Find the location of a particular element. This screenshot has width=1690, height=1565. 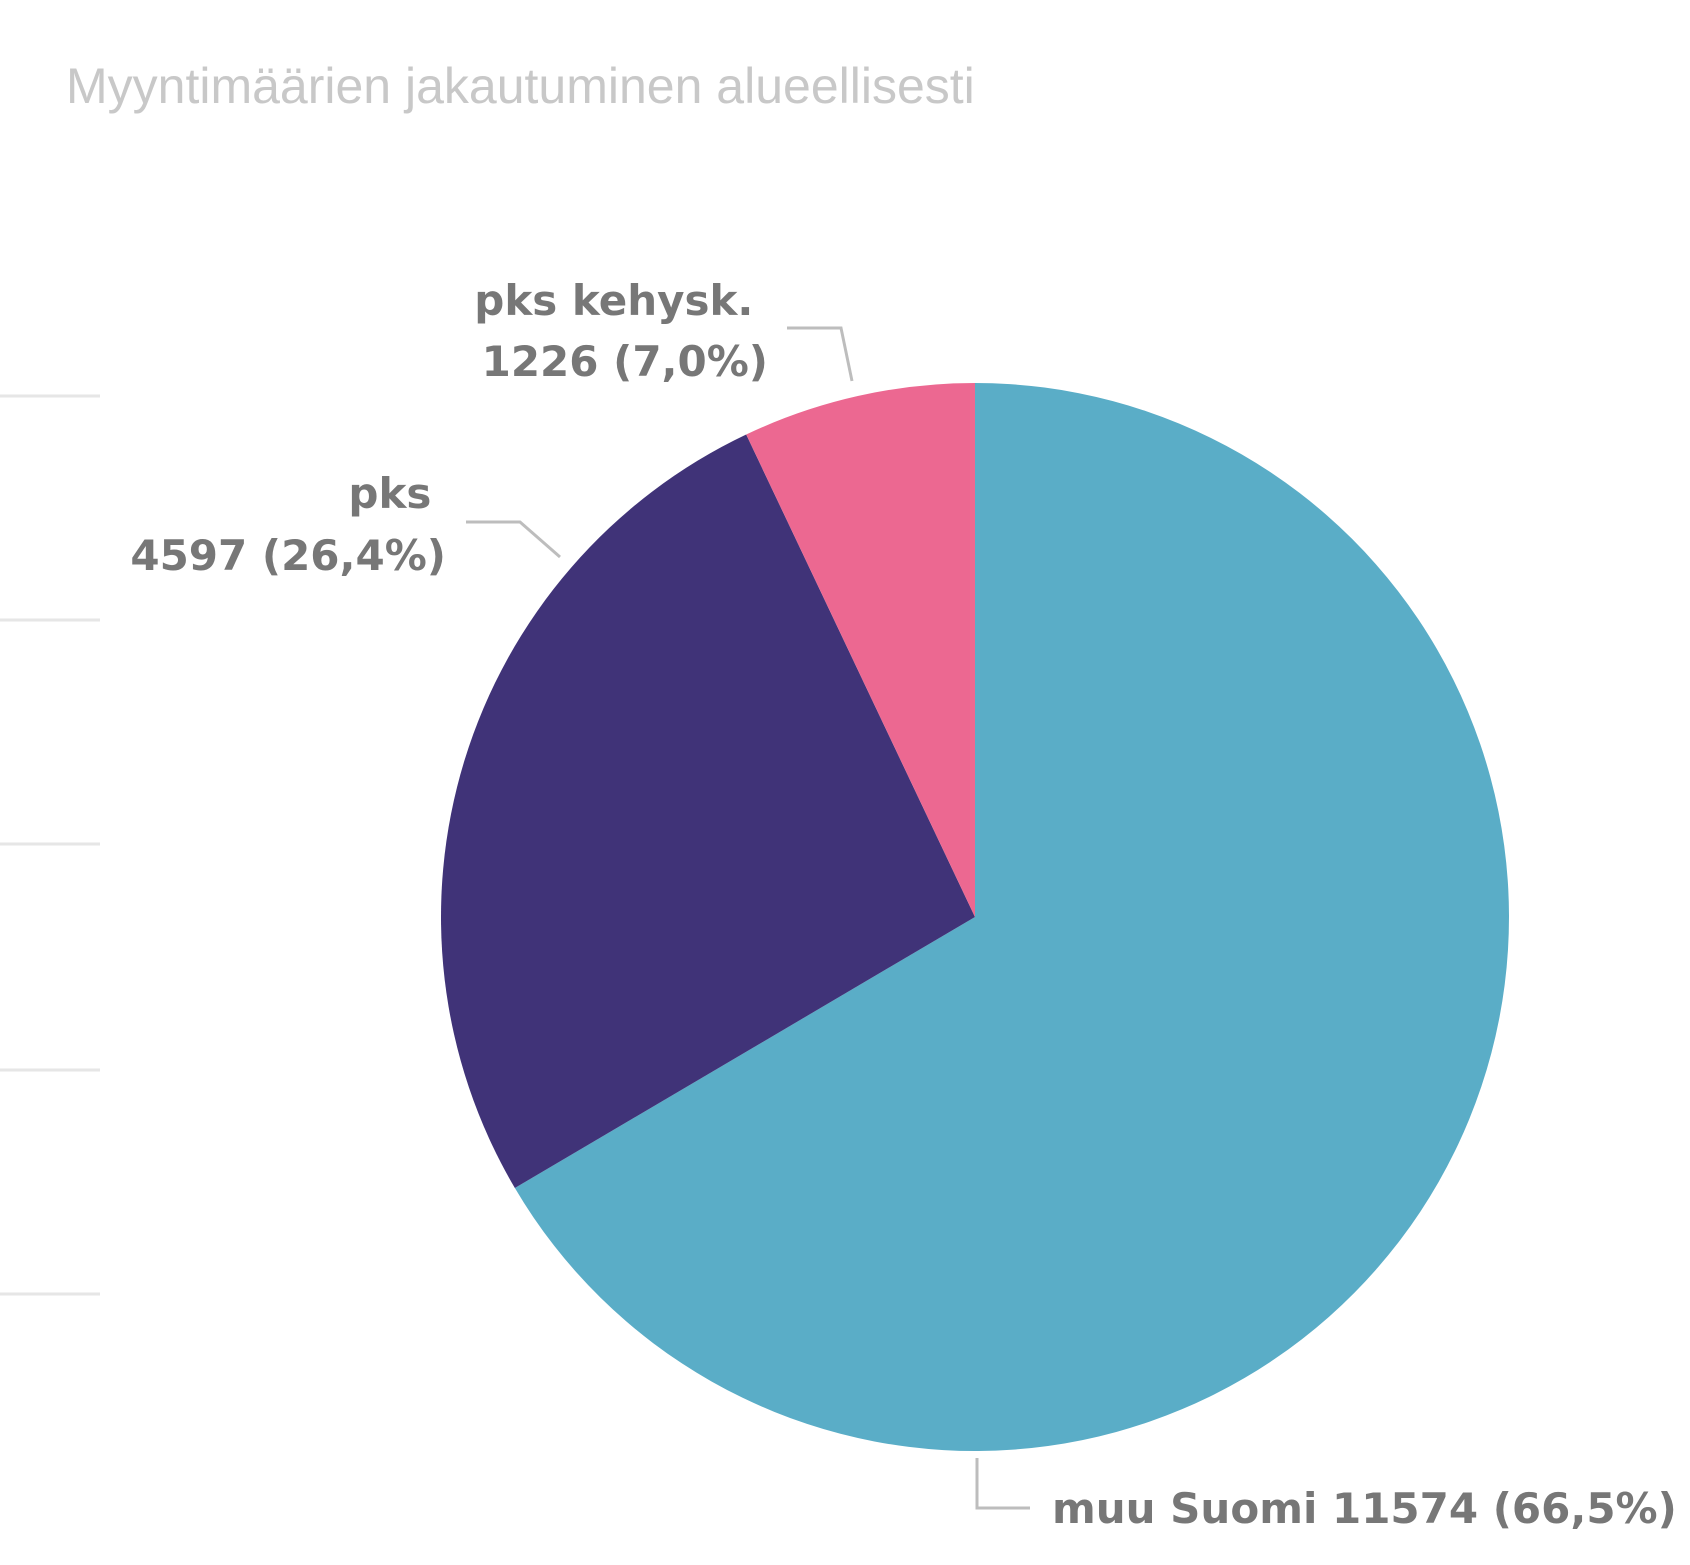

data-label-name: muu Suomi is located at coordinates (1184, 1508).